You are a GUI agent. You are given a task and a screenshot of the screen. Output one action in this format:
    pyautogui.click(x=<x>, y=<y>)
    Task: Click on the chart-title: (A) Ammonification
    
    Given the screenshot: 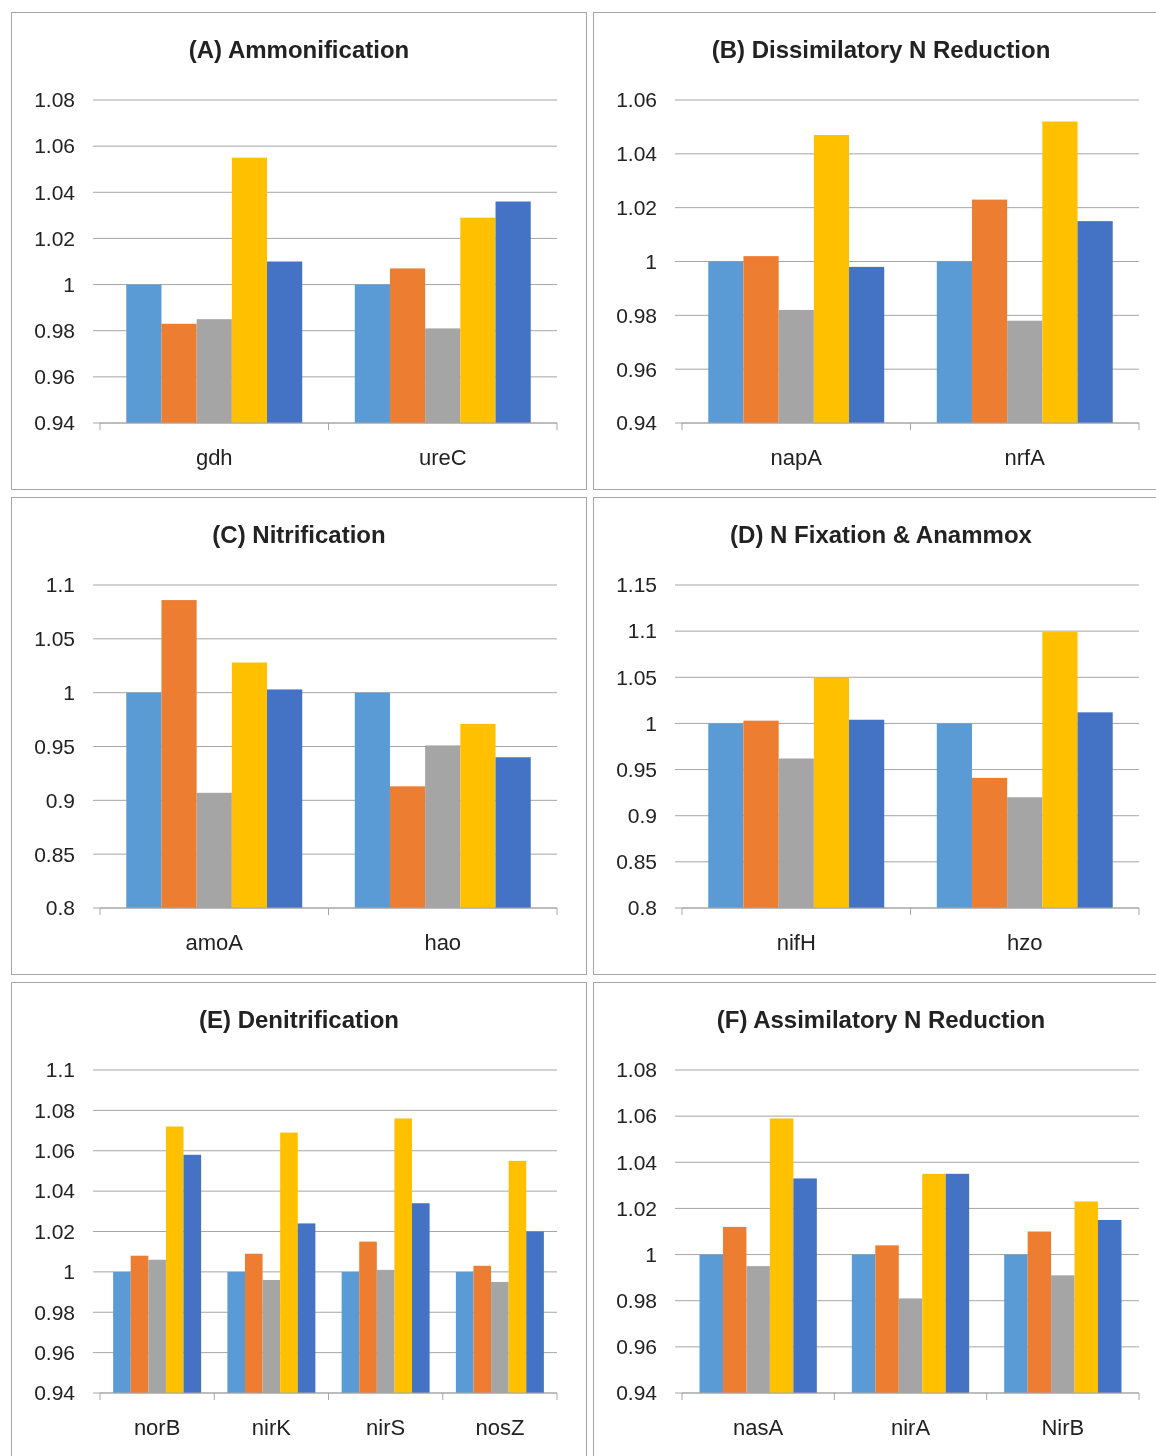 What is the action you would take?
    pyautogui.click(x=299, y=49)
    